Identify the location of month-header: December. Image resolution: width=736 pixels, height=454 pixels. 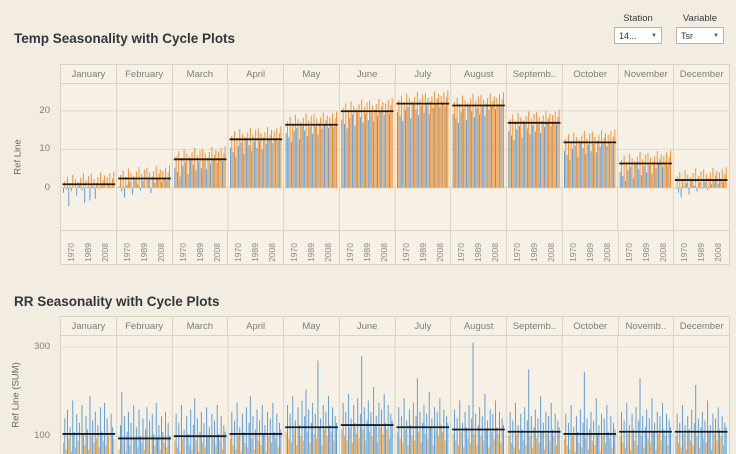
(701, 326).